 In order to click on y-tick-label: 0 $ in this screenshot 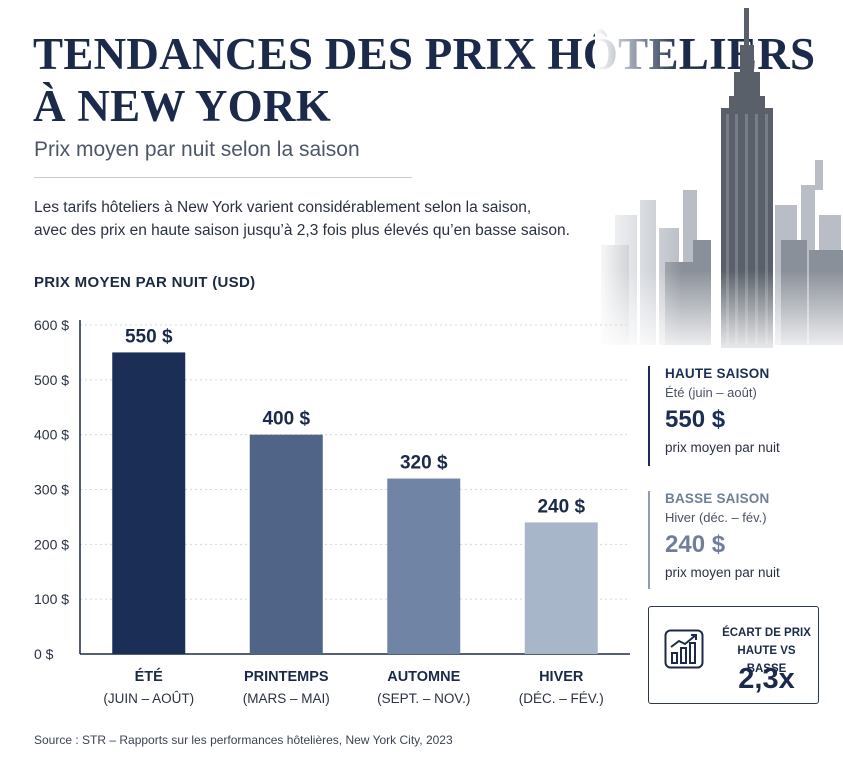, I will do `click(44, 654)`.